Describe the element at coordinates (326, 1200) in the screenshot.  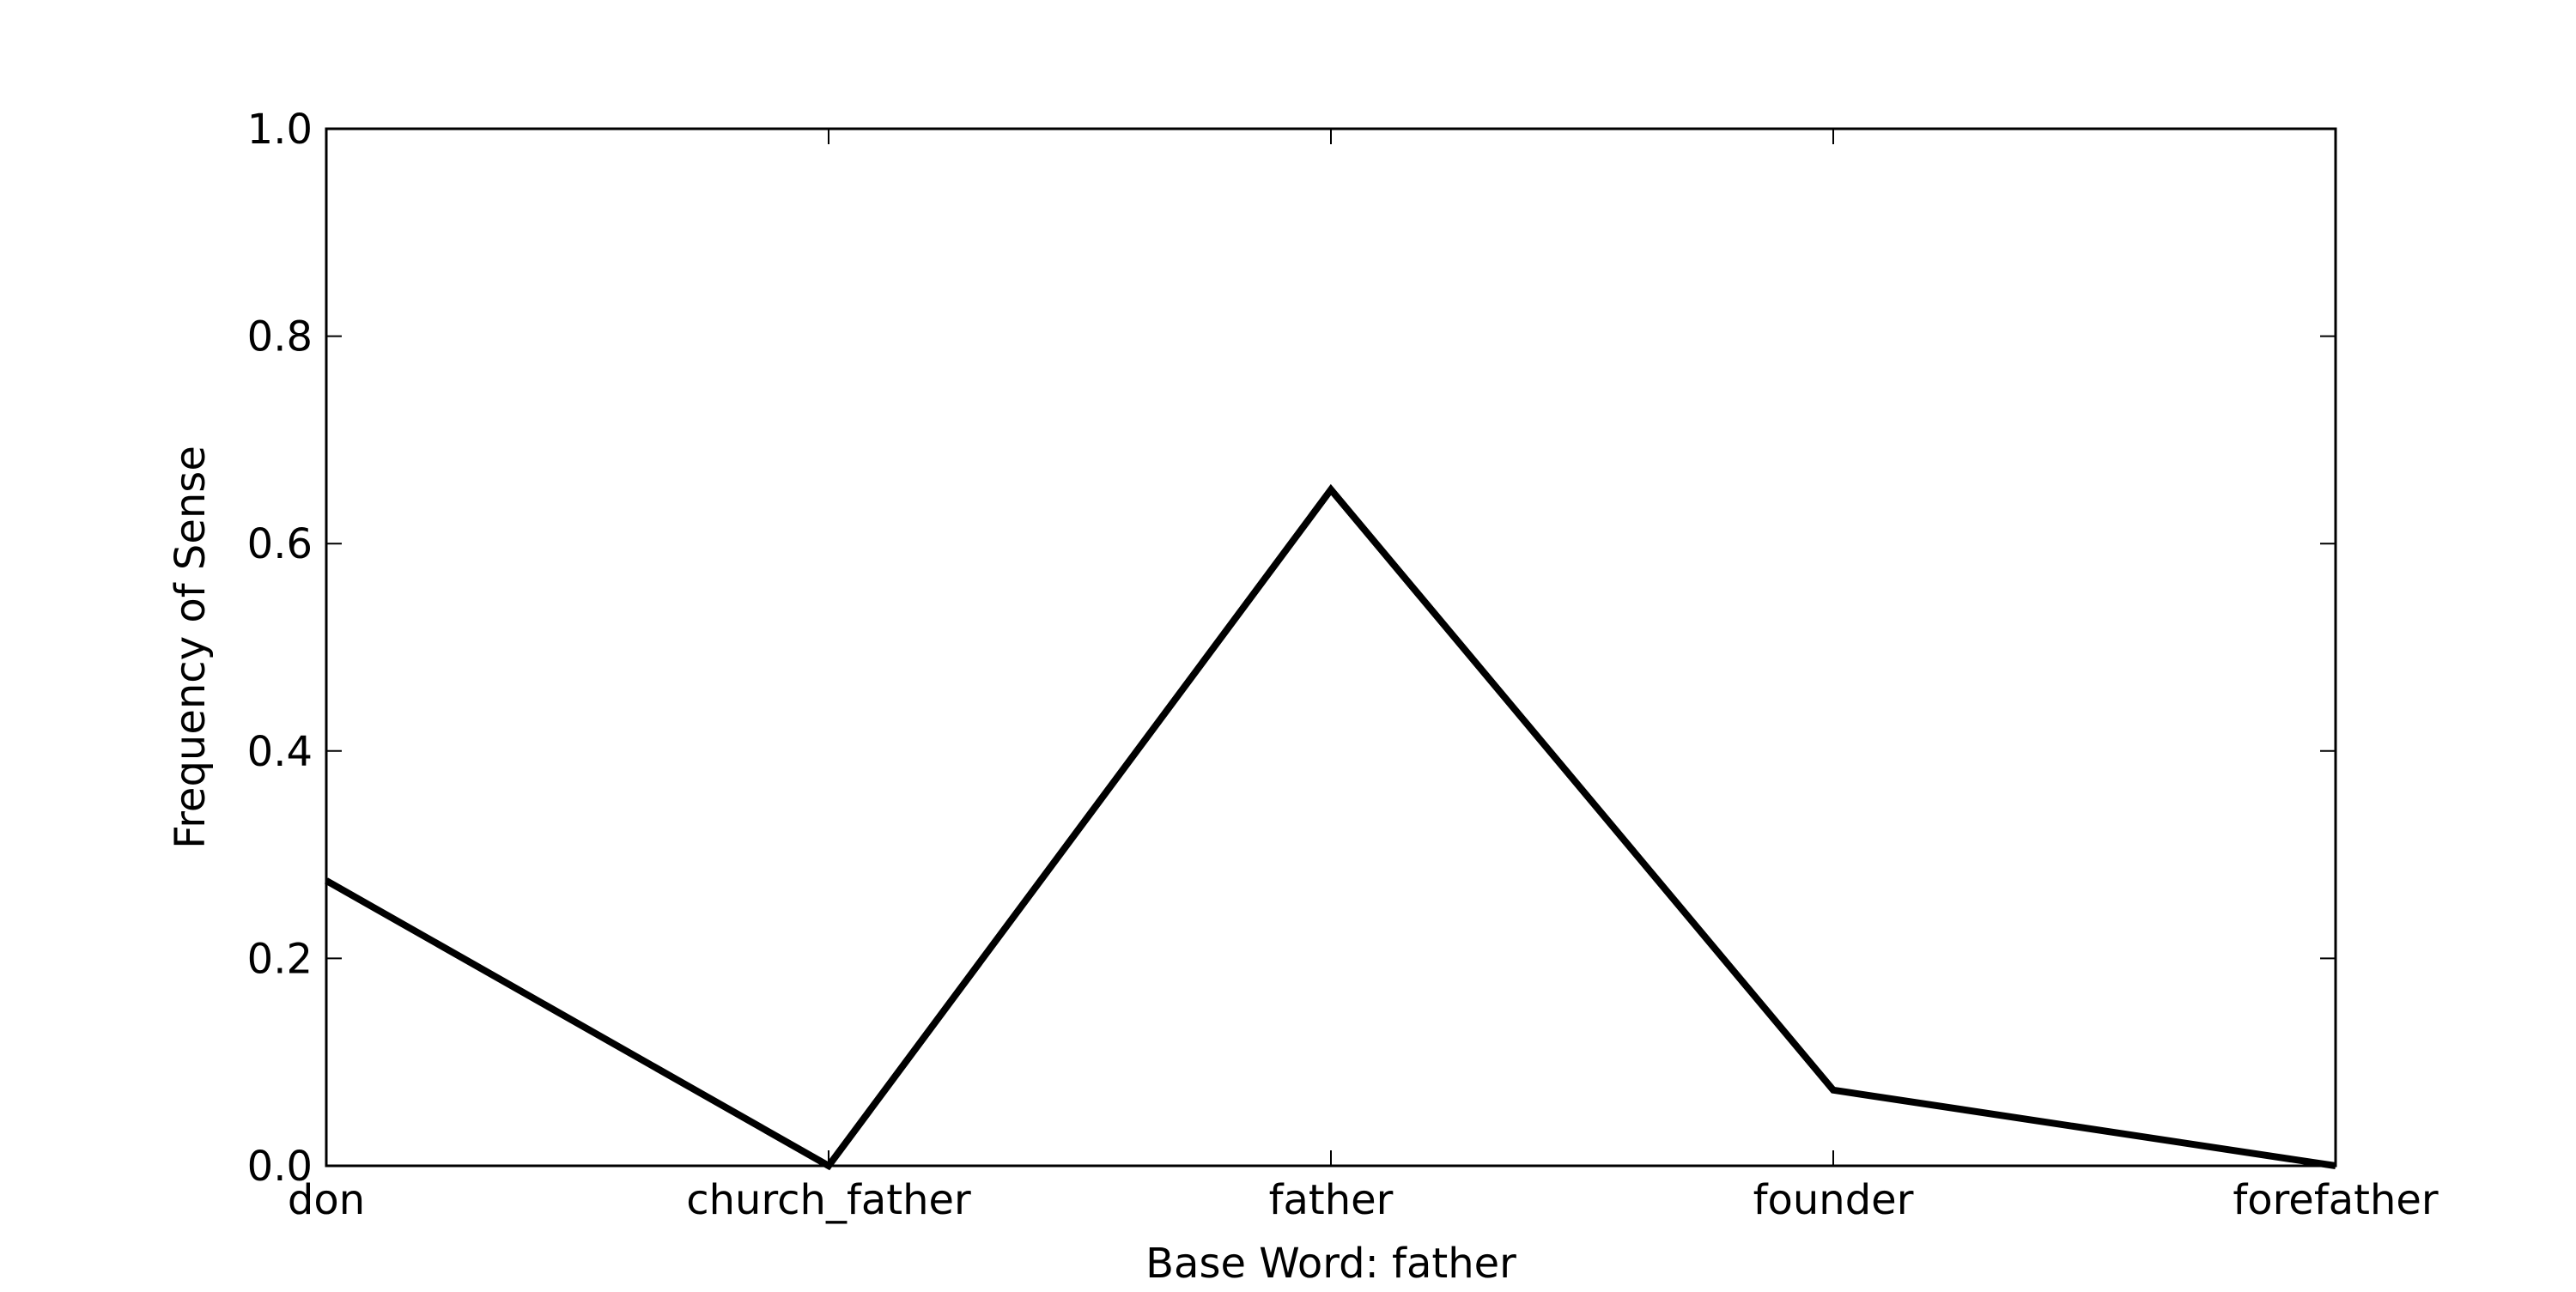
I see `x-tick-label: don` at that location.